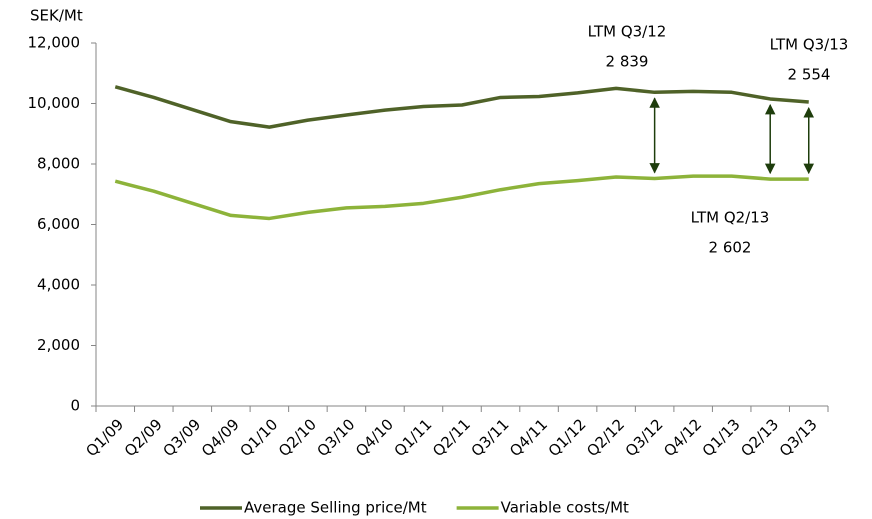  Describe the element at coordinates (181, 437) in the screenshot. I see `x-tick-label: Q3/09` at that location.